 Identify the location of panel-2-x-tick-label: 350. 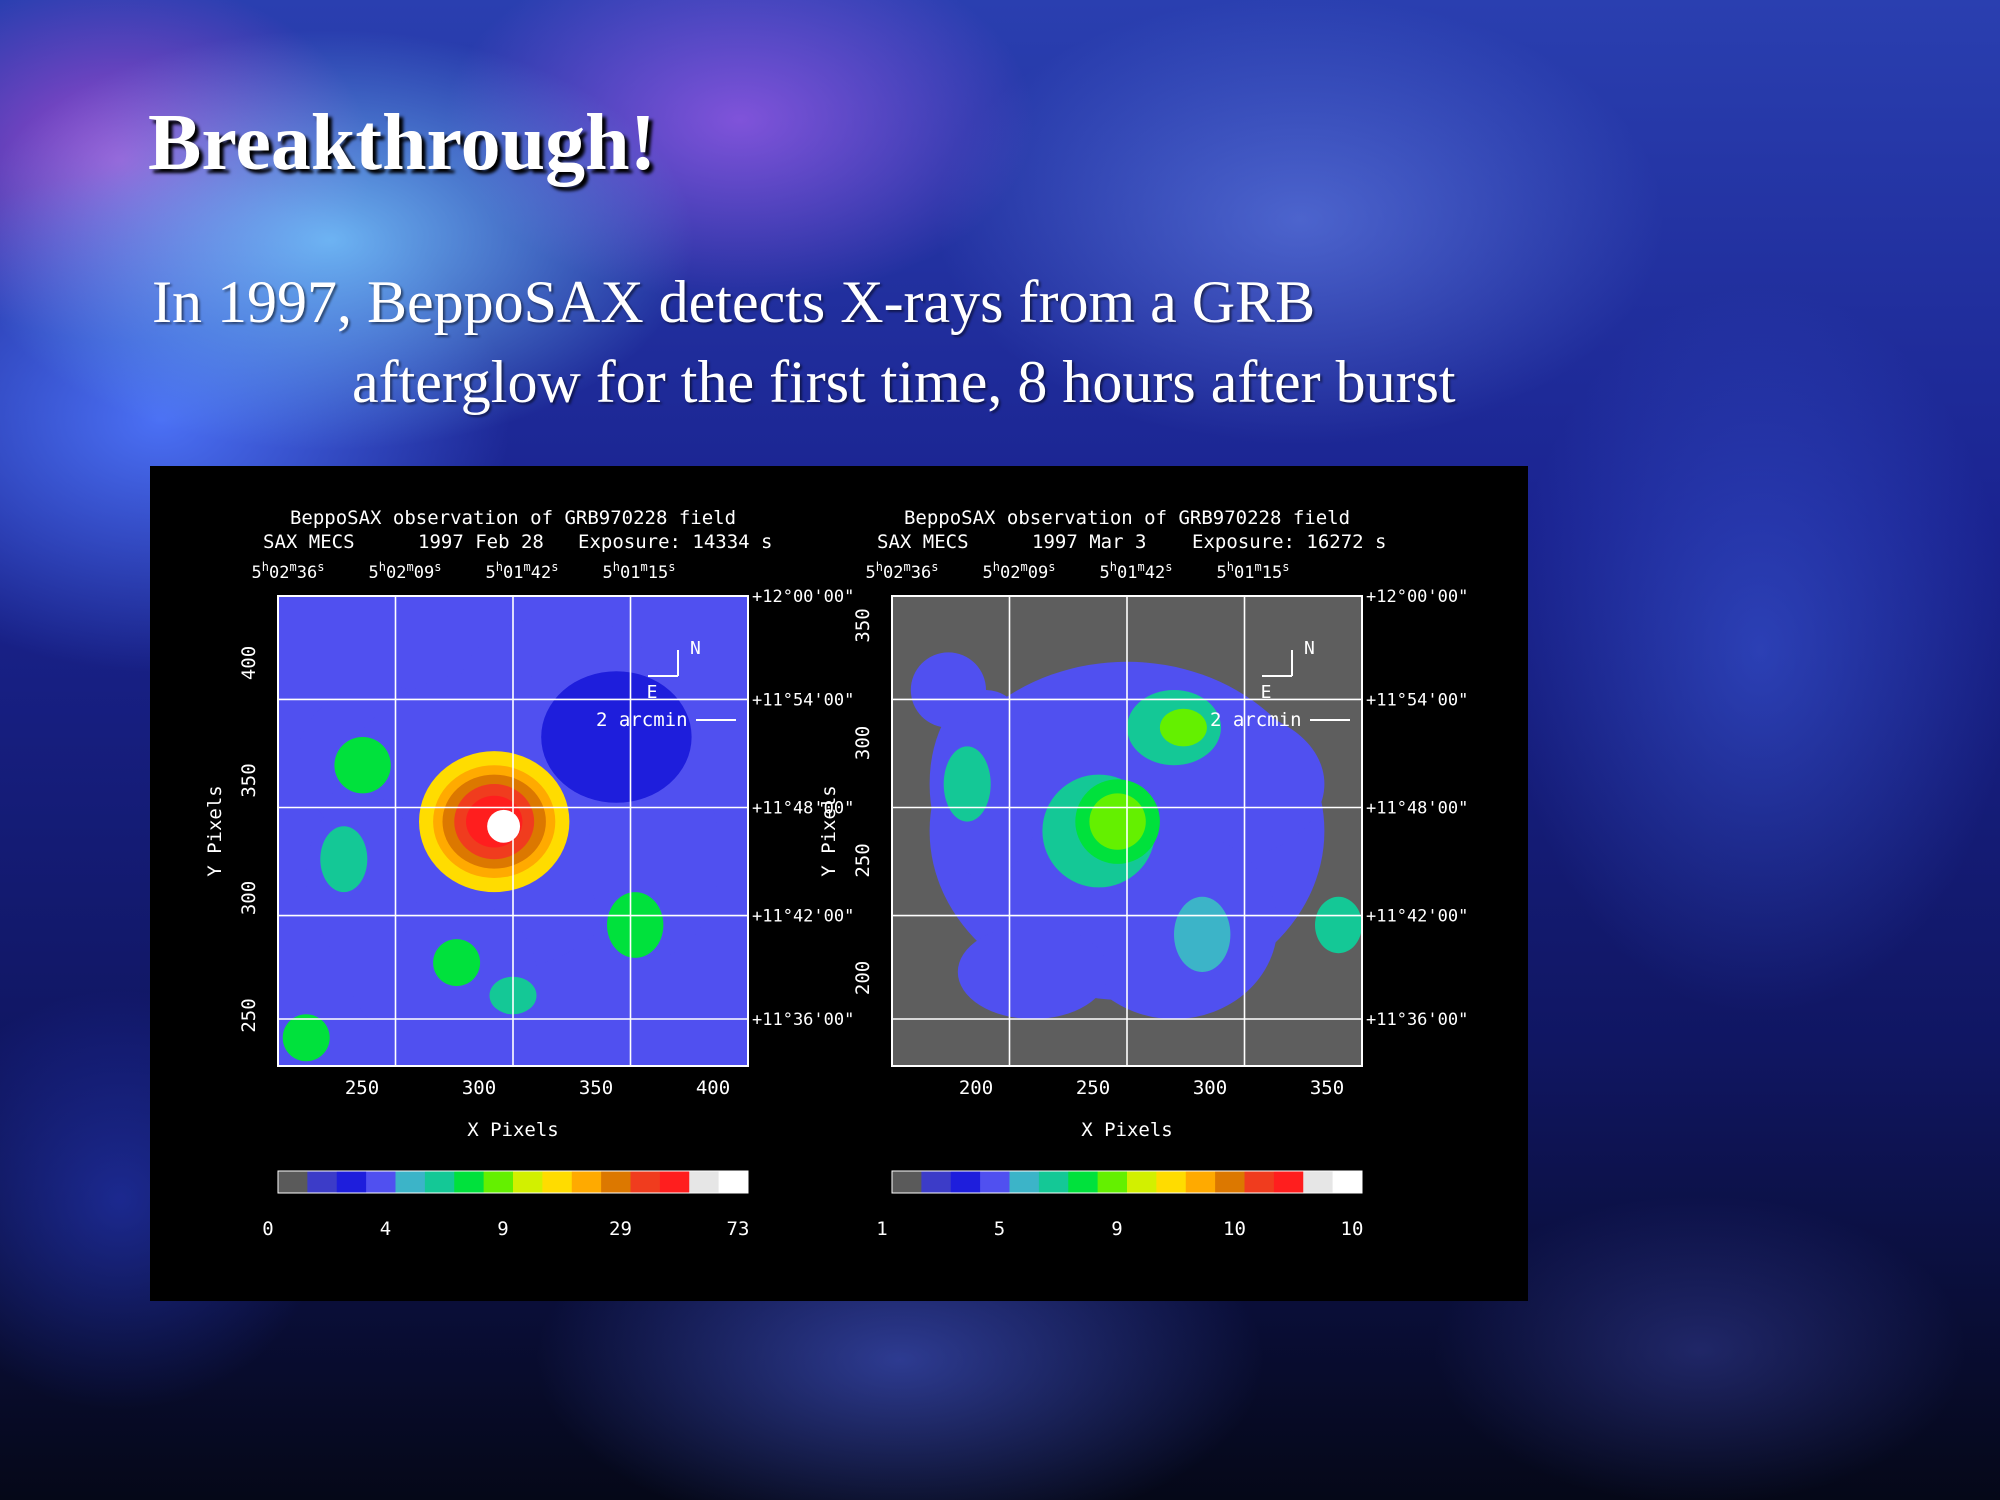
(1327, 1088).